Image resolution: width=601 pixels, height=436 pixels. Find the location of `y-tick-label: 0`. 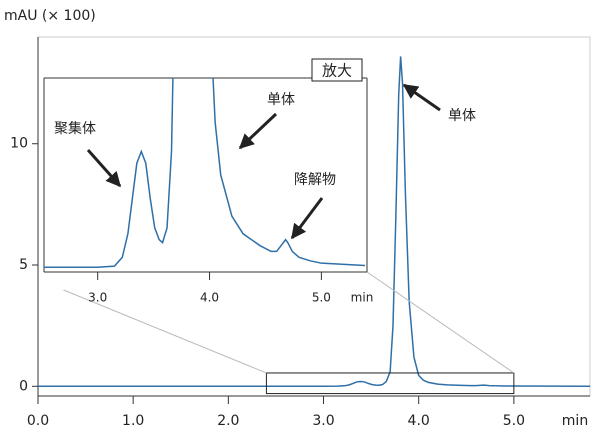

y-tick-label: 0 is located at coordinates (23, 386).